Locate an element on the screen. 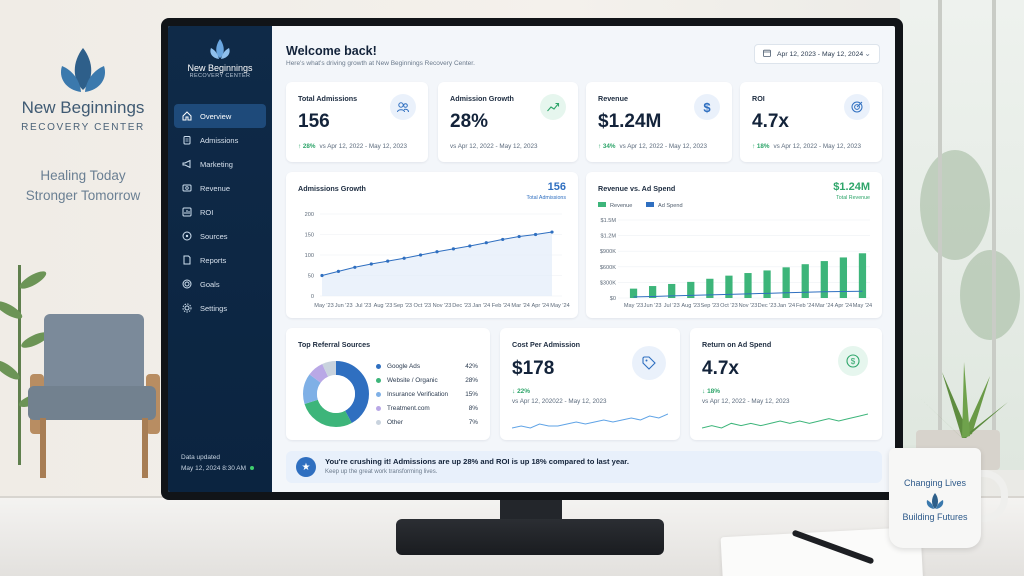  brand-logo-icon is located at coordinates (220, 49).